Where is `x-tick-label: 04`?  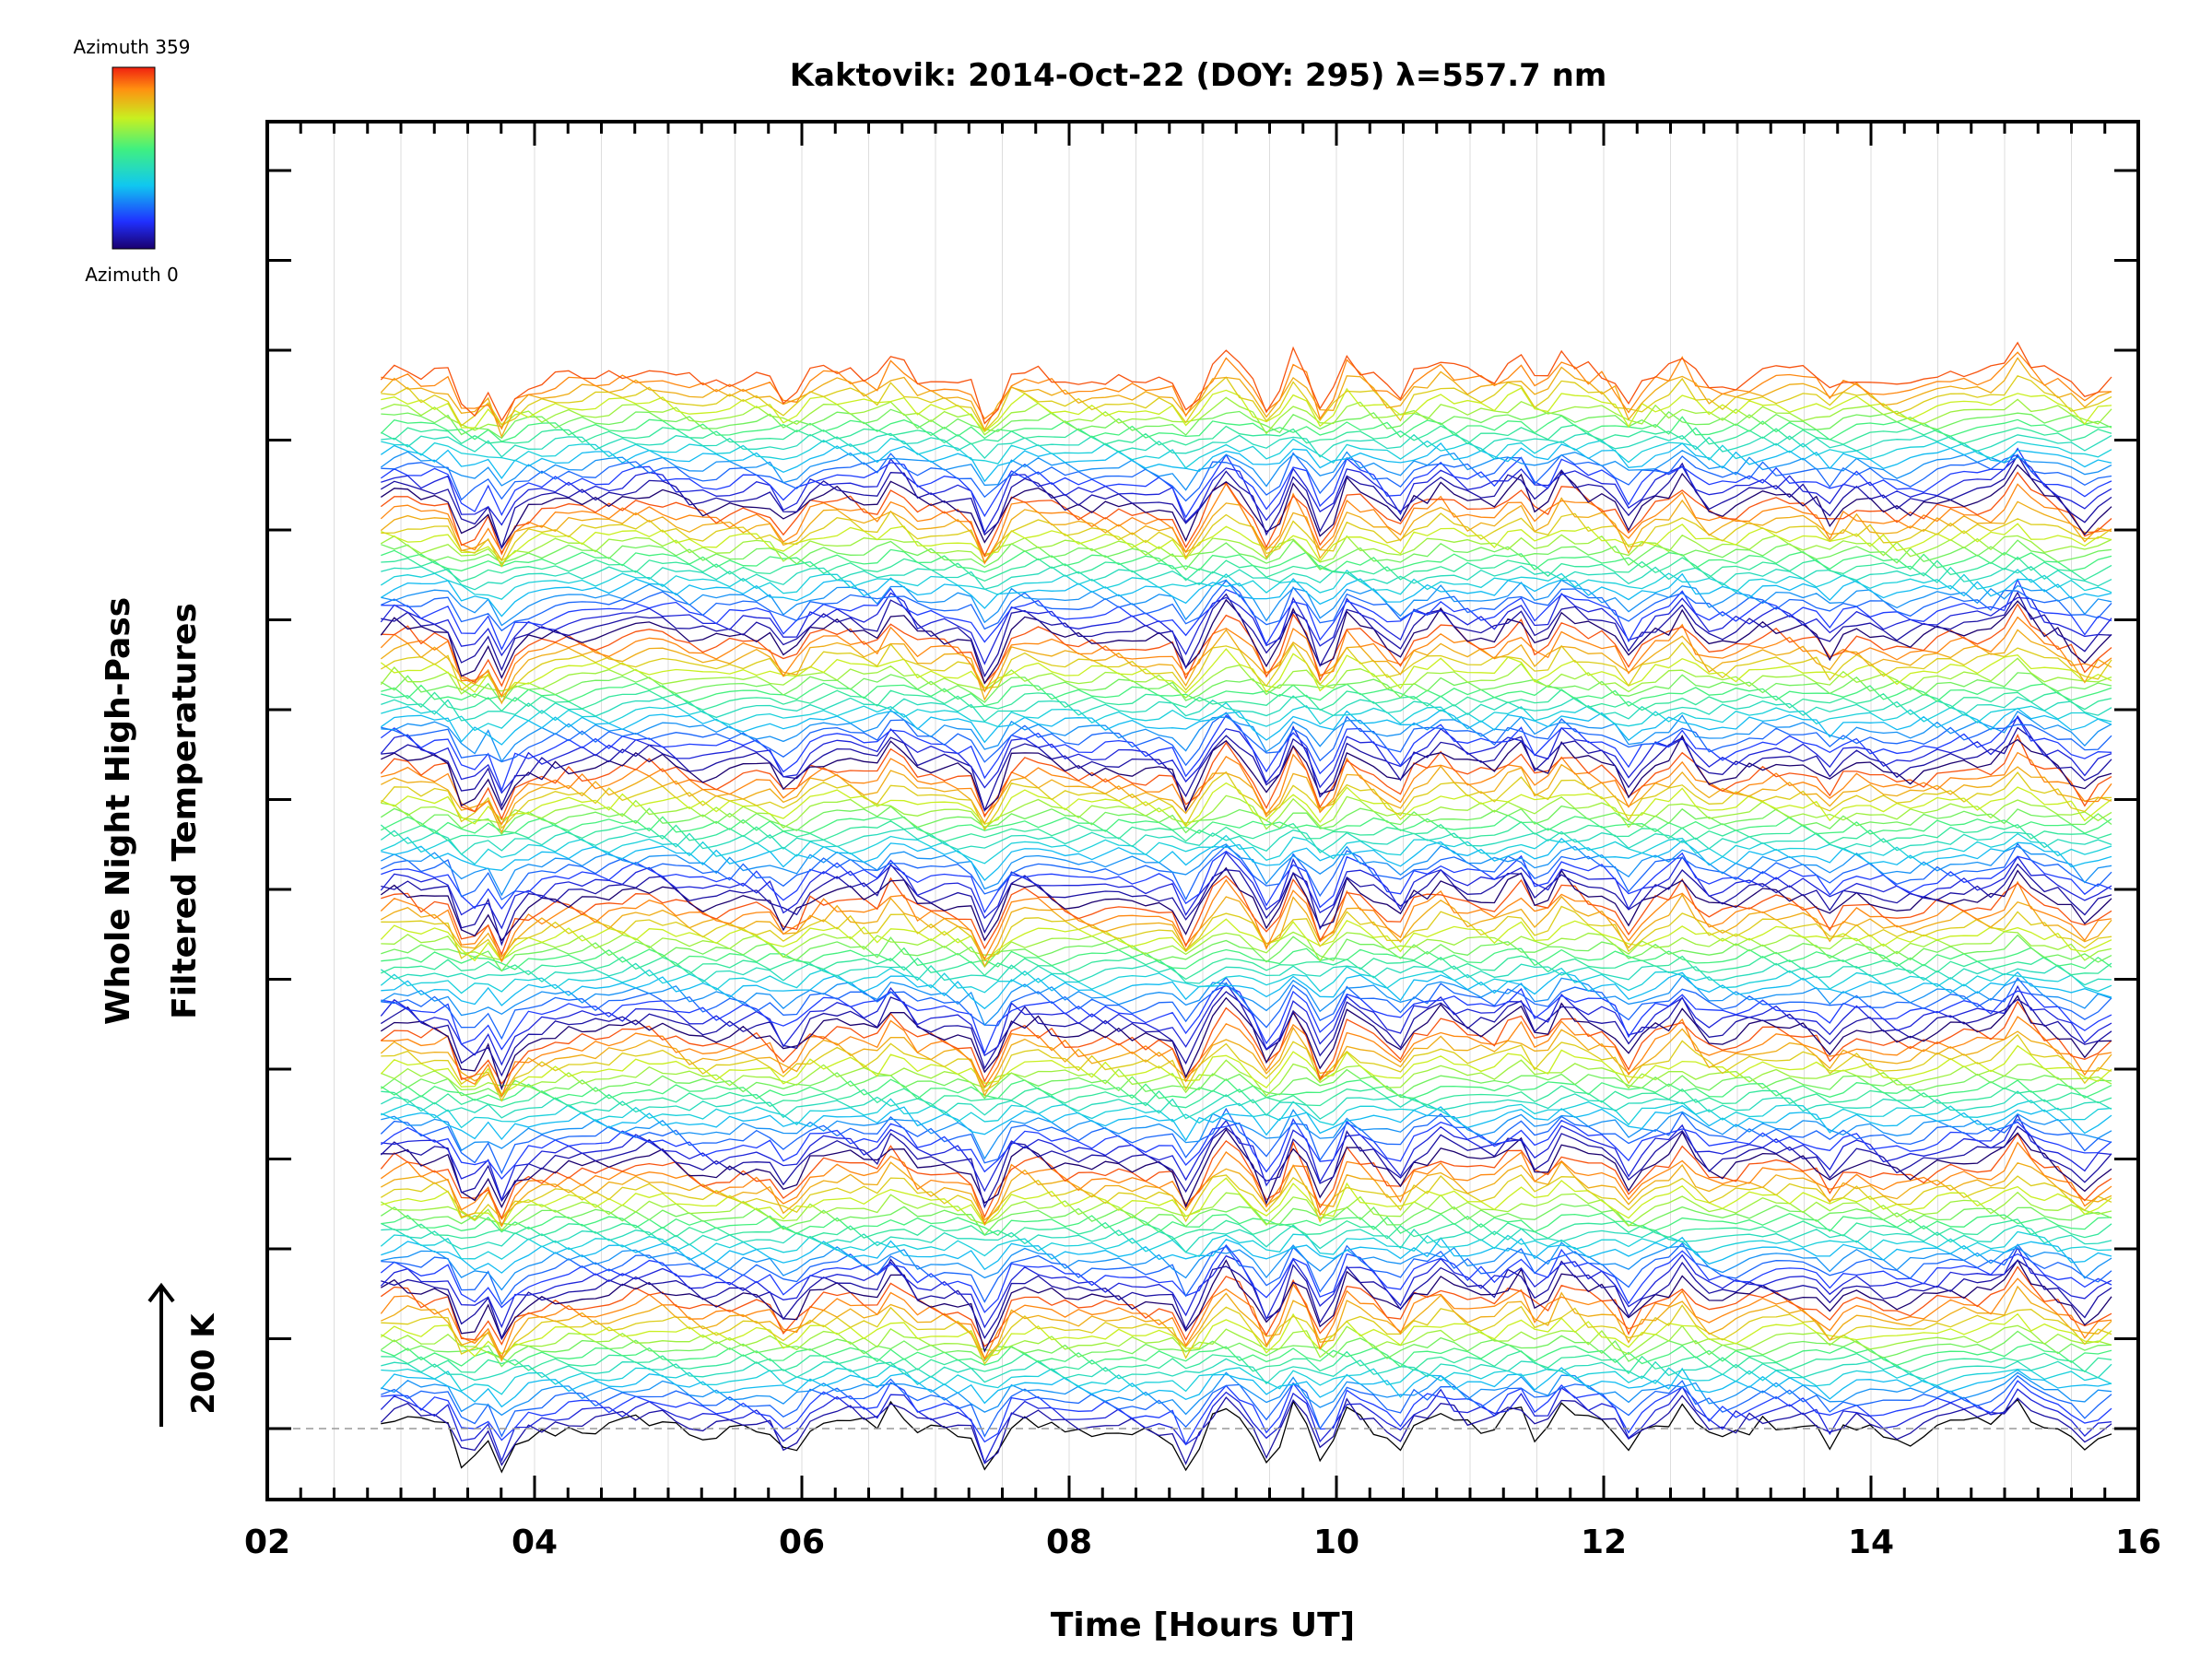
x-tick-label: 04 is located at coordinates (535, 1542).